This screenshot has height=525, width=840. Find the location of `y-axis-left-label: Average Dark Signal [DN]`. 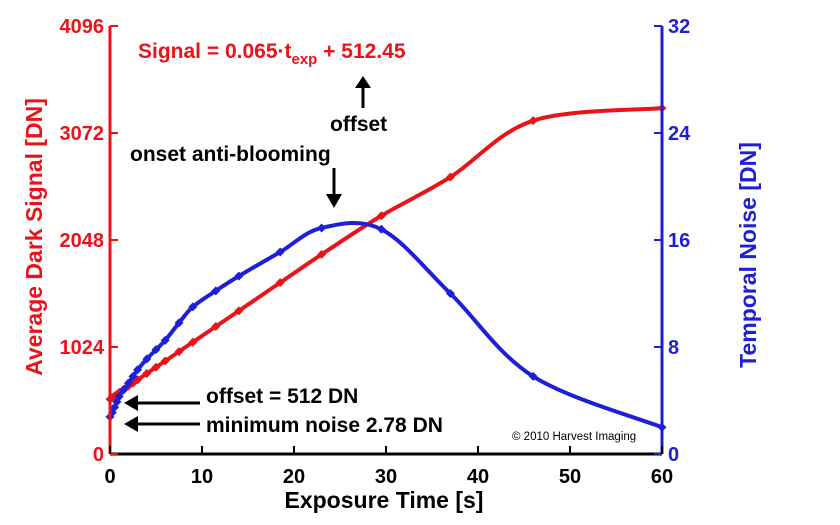

y-axis-left-label: Average Dark Signal [DN] is located at coordinates (34, 237).